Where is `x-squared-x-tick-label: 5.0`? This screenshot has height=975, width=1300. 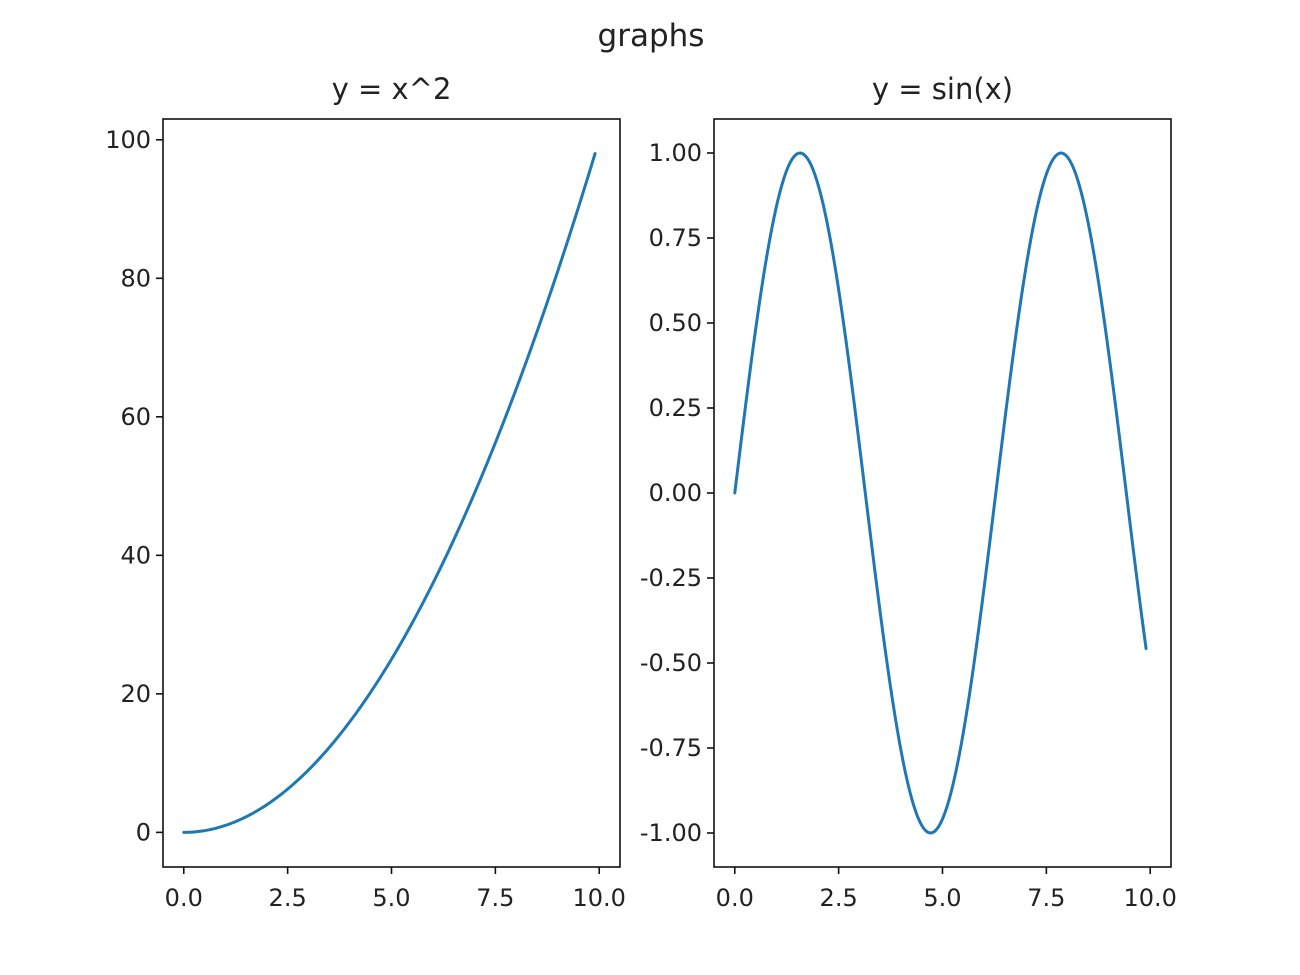 x-squared-x-tick-label: 5.0 is located at coordinates (391, 898).